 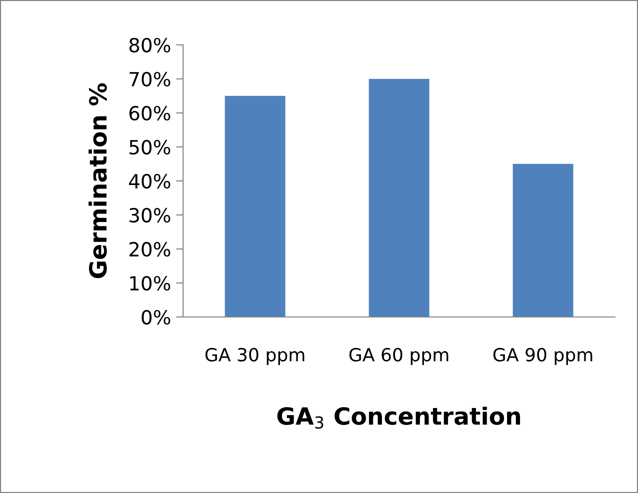 What do you see at coordinates (398, 357) in the screenshot?
I see `x-tick-label: GA 60 ppm` at bounding box center [398, 357].